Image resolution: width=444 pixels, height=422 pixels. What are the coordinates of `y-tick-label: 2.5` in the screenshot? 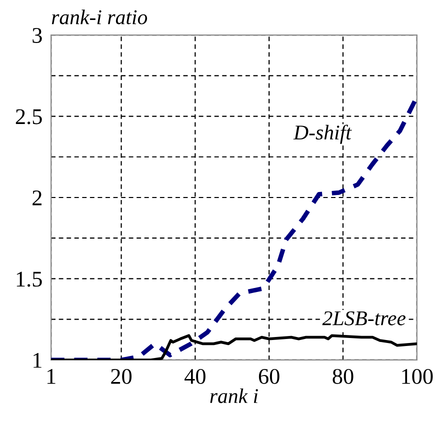 It's located at (29, 116).